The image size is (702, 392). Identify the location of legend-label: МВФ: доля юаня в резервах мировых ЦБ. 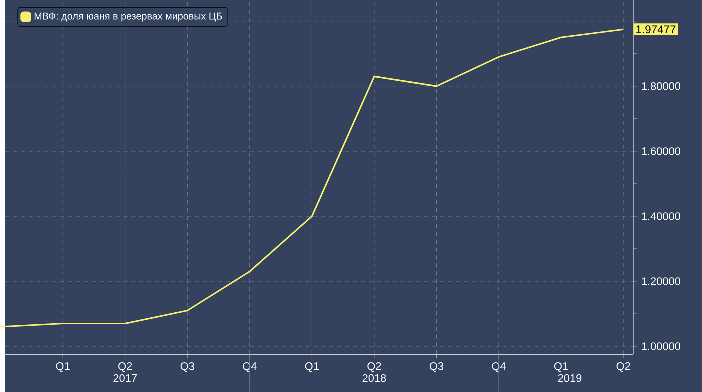
(128, 17).